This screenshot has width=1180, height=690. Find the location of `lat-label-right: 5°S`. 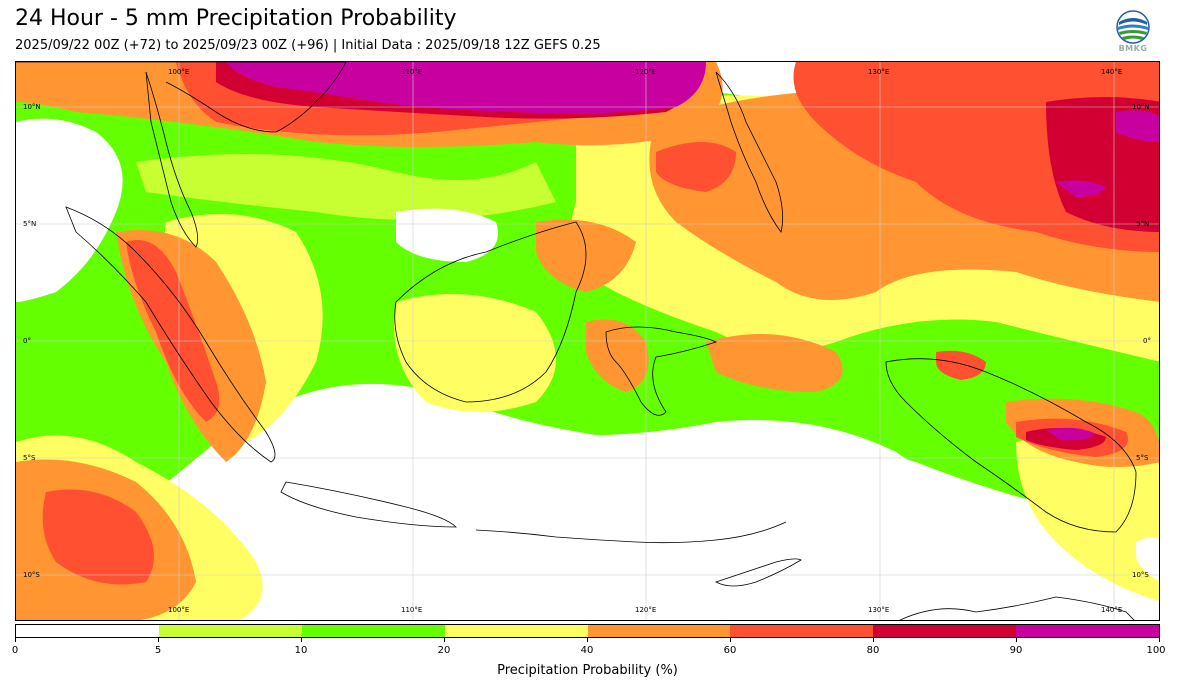

lat-label-right: 5°S is located at coordinates (1142, 458).